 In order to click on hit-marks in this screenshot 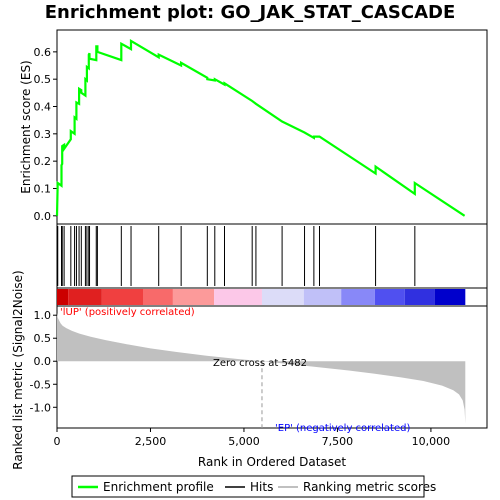, I will do `click(236, 256)`.